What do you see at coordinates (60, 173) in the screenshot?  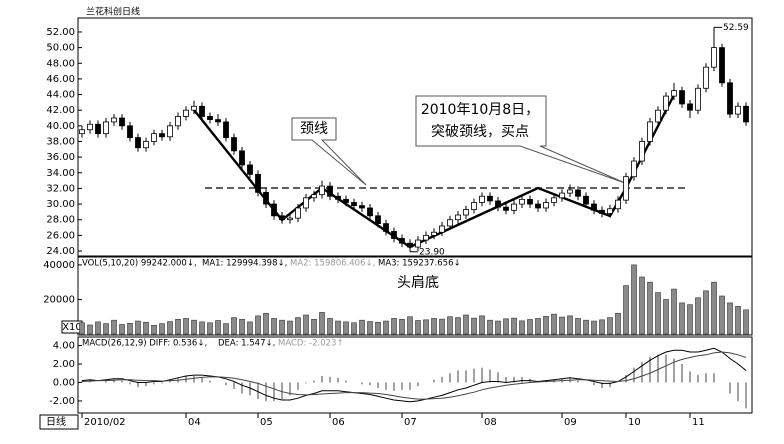 I see `y-tick-label: 34.00` at bounding box center [60, 173].